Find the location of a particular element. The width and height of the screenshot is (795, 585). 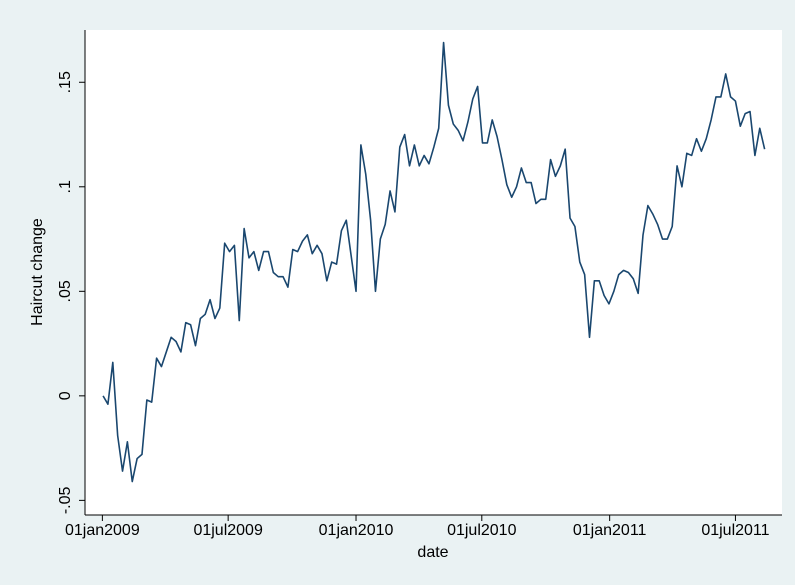

x-tick-label: 01jul2010 is located at coordinates (482, 530).